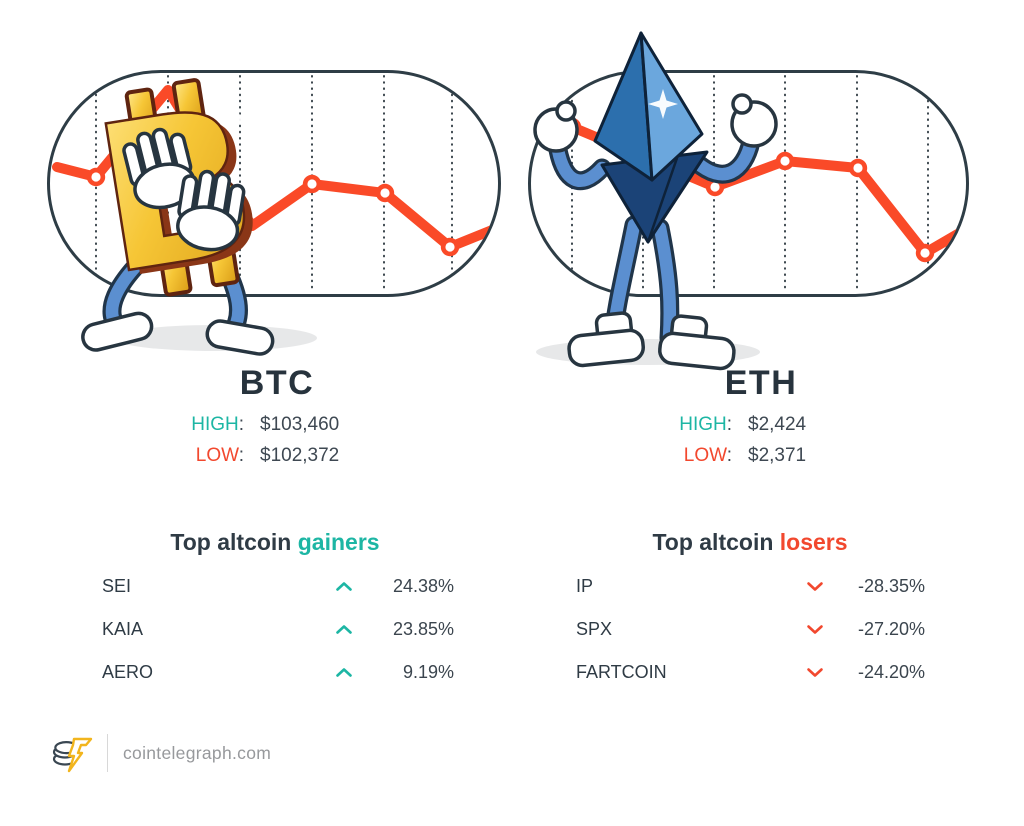 The width and height of the screenshot is (1024, 826). Describe the element at coordinates (128, 672) in the screenshot. I see `coin-symbol: AERO` at that location.